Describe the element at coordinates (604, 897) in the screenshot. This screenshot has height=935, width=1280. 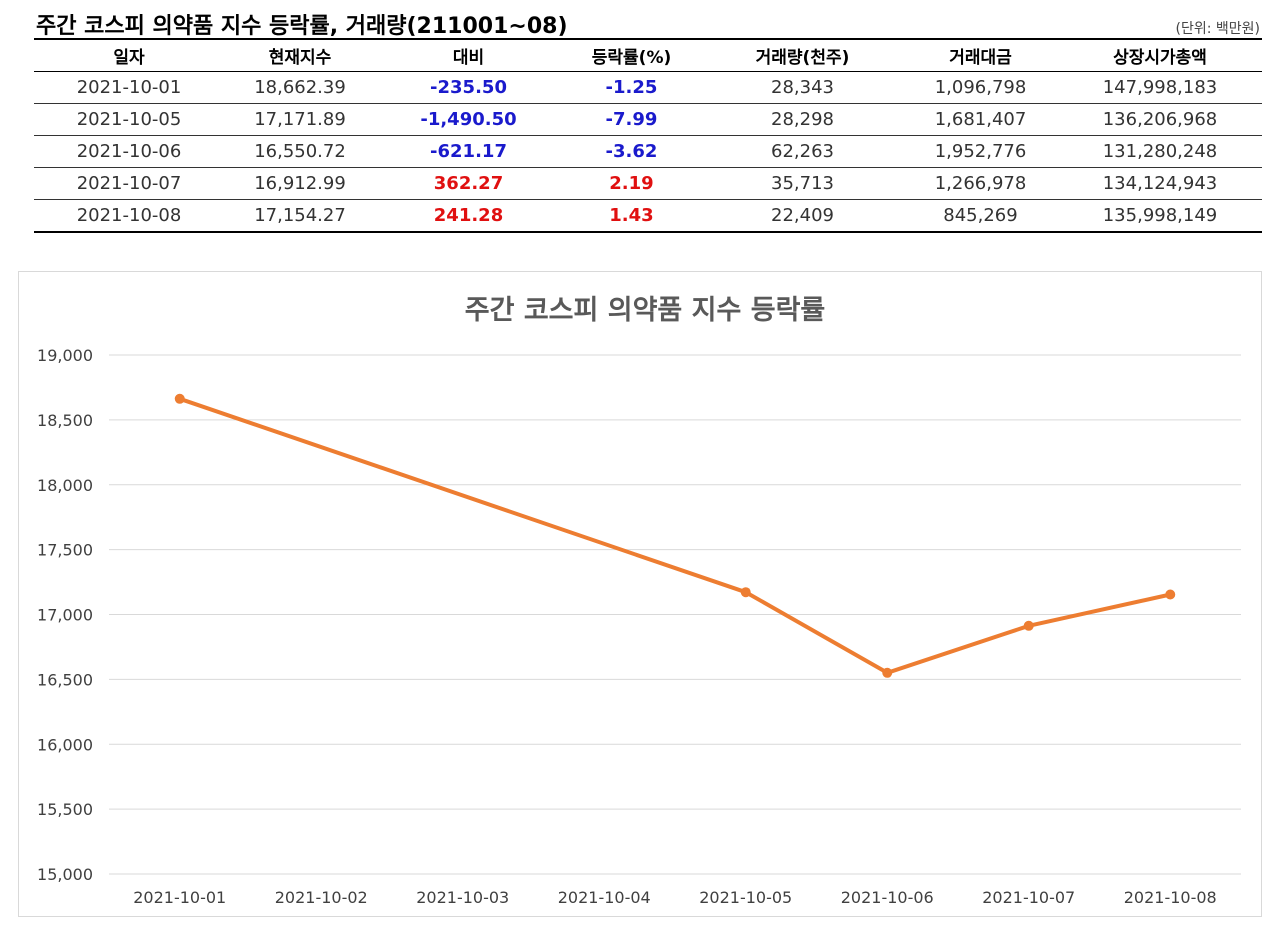
I see `x-tick-label: 2021-10-04` at that location.